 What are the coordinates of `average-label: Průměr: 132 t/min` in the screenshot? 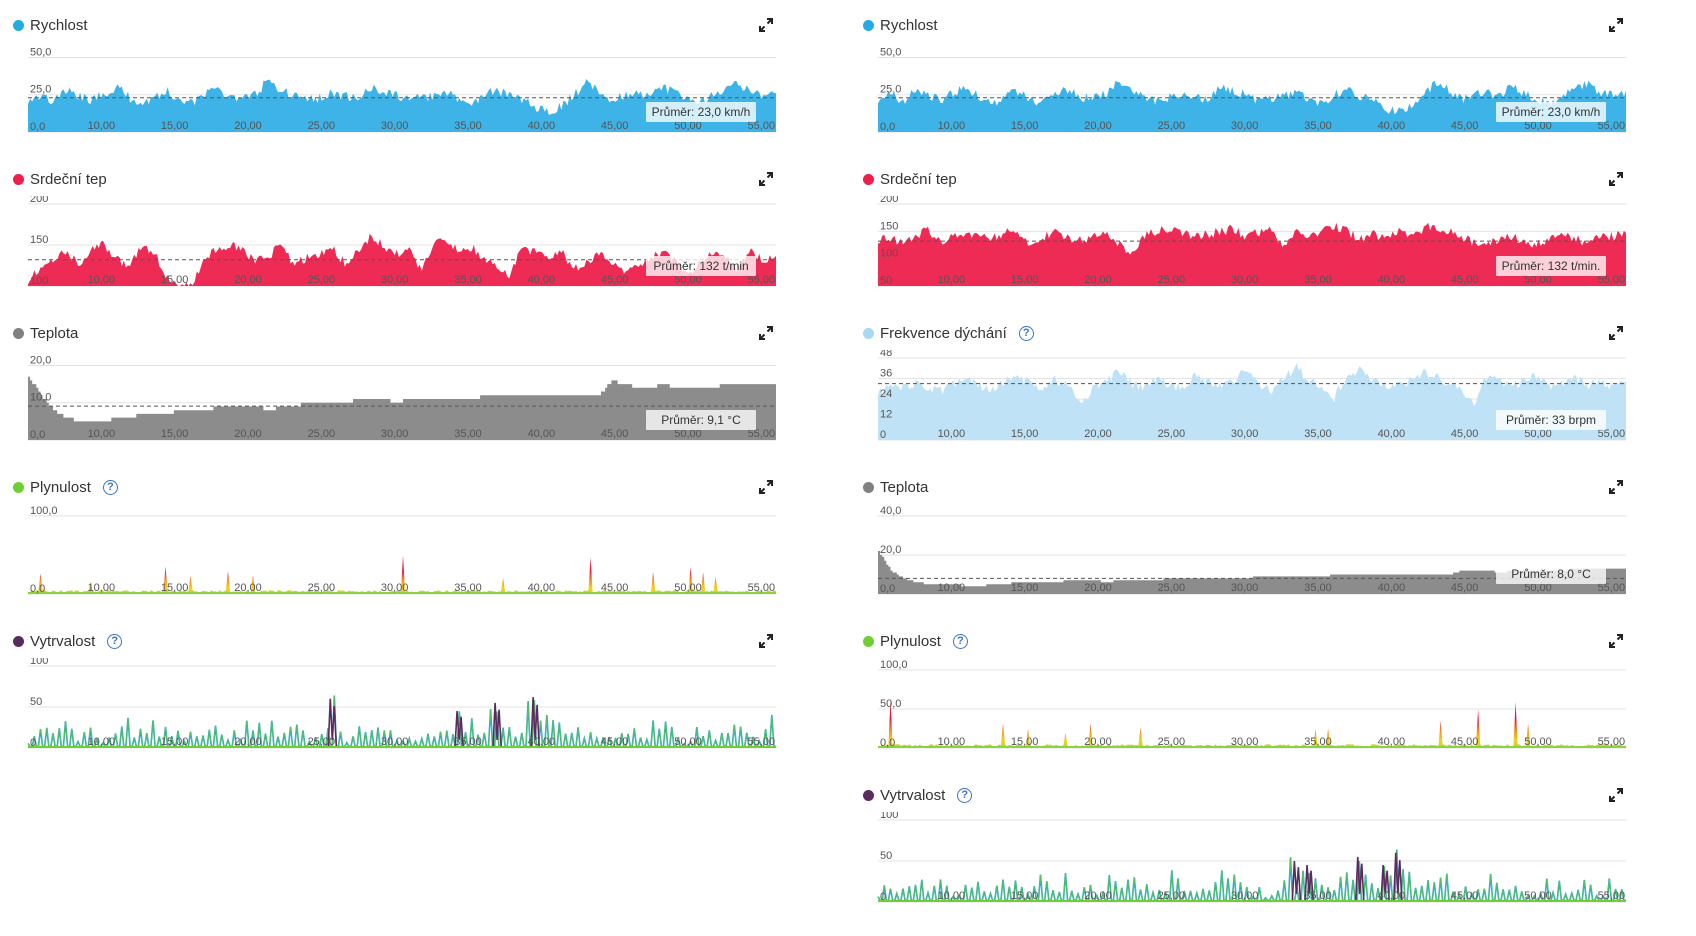 It's located at (700, 266).